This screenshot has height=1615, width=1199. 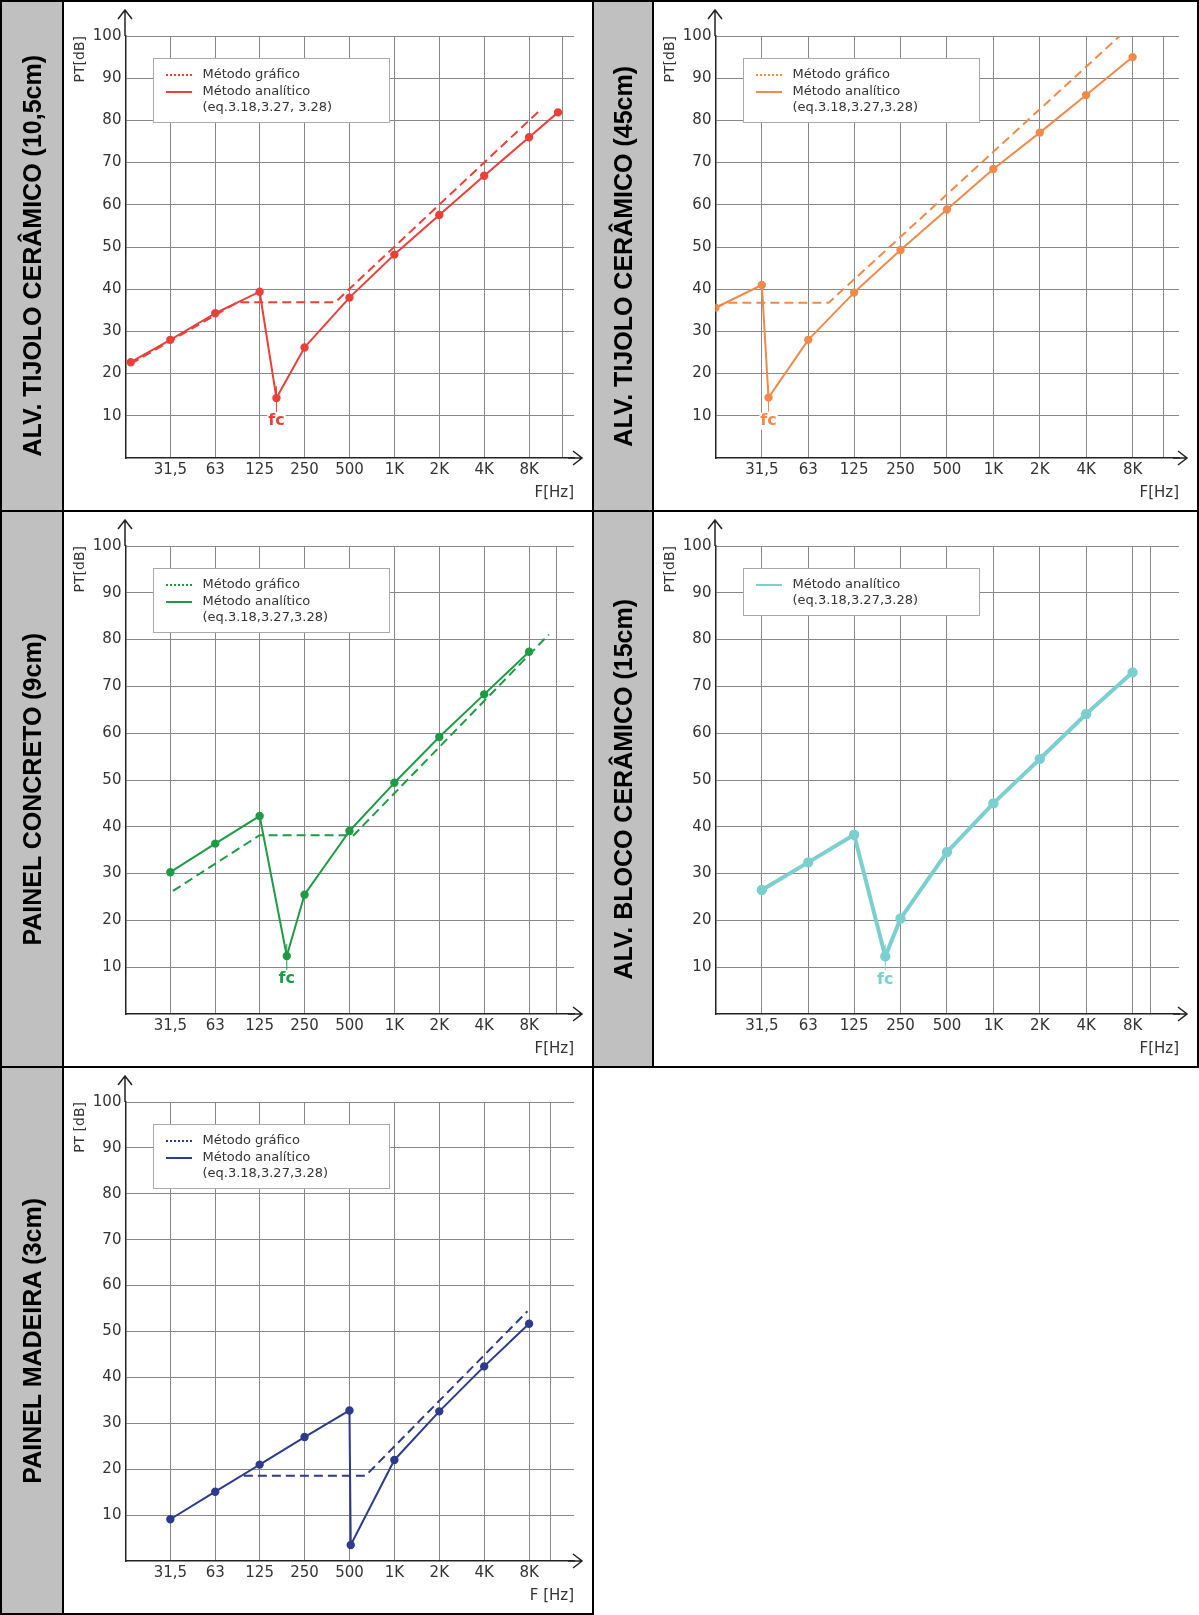 I want to click on text: PAINEL MADEIRA (3cm), so click(x=32, y=1340).